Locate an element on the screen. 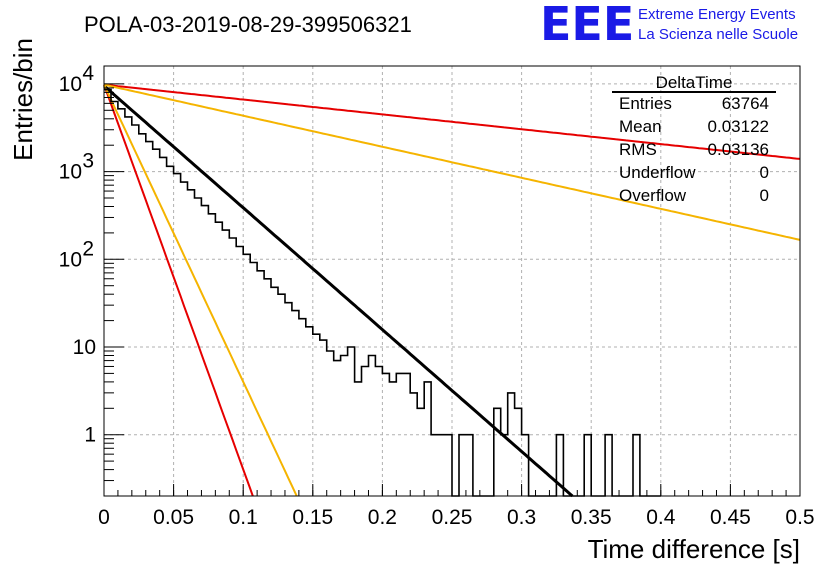 The height and width of the screenshot is (572, 836). y-axis-label: Entries/bin is located at coordinates (23, 99).